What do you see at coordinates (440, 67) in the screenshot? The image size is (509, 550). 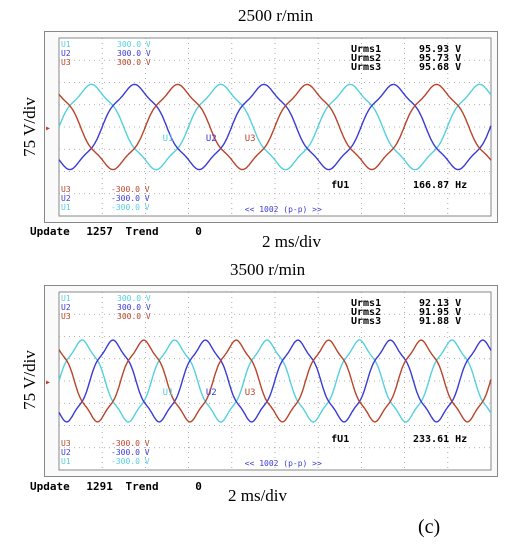 I see `reading-value: 95.68 V` at bounding box center [440, 67].